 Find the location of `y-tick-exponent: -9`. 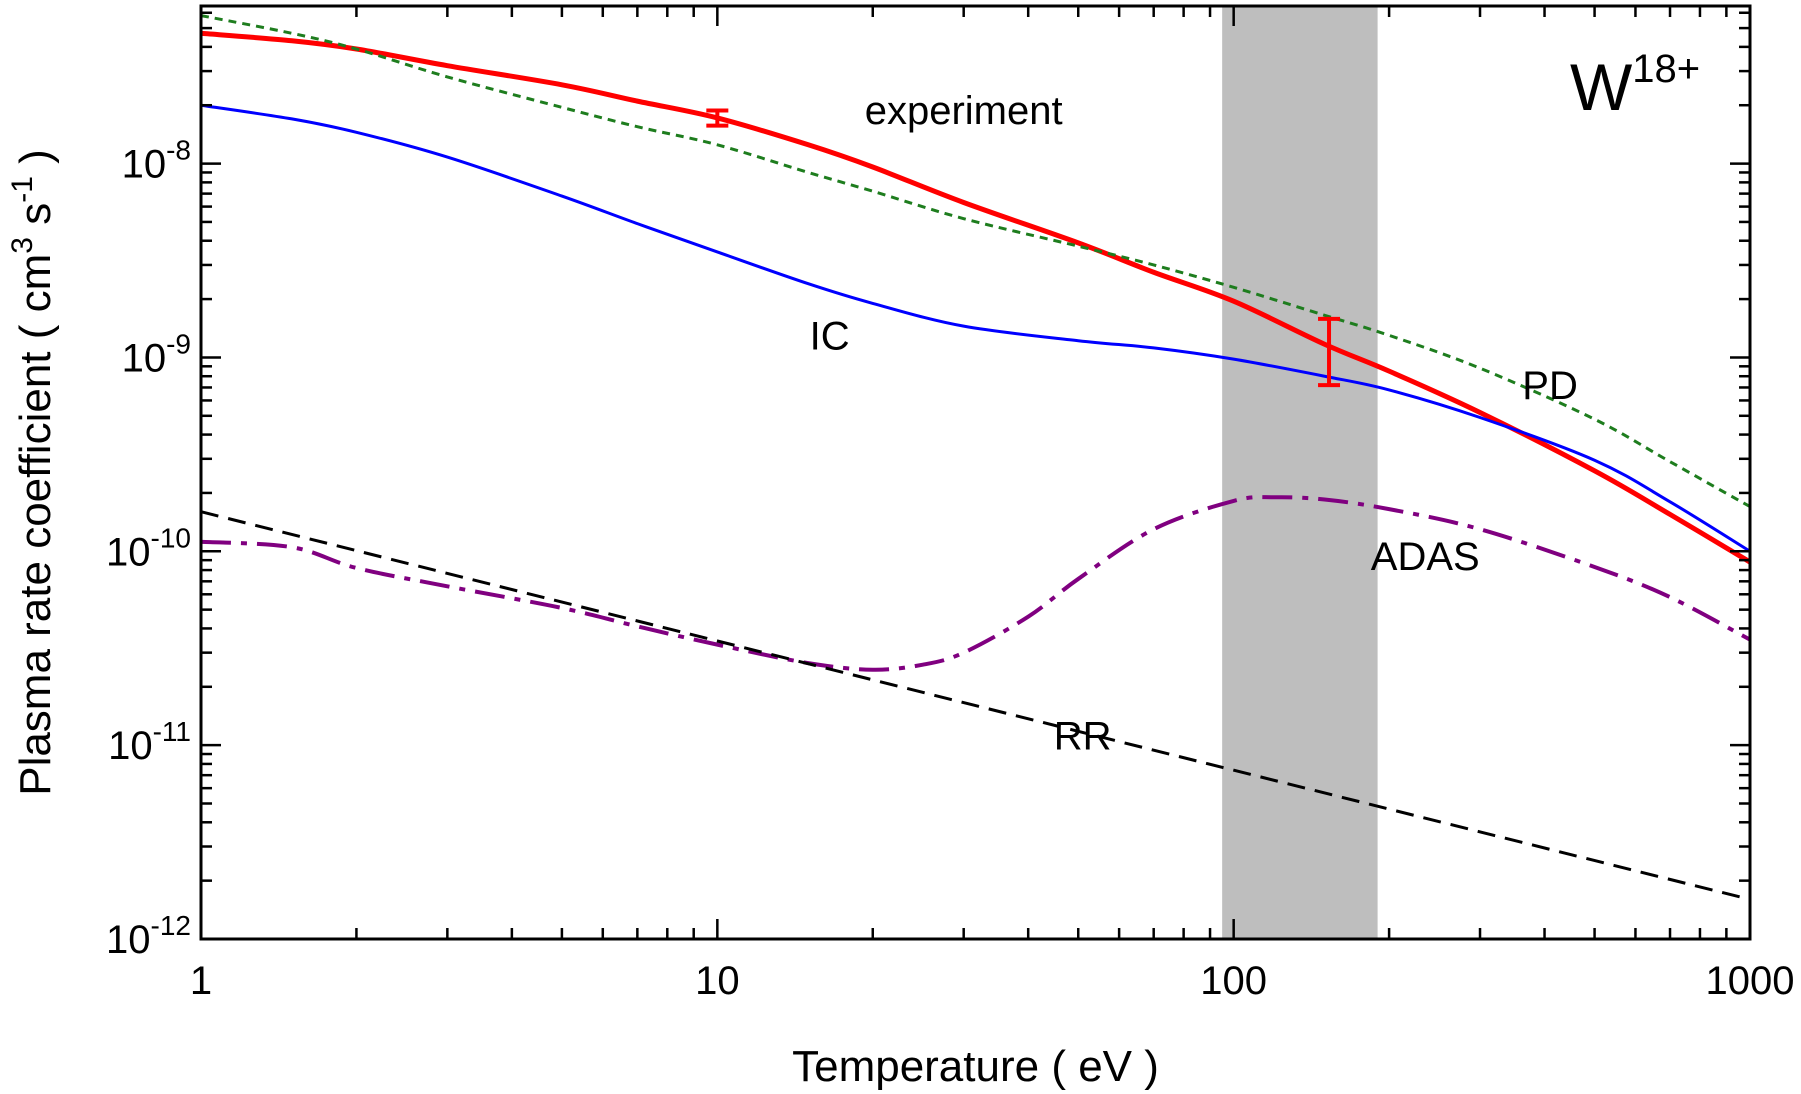

y-tick-exponent: -9 is located at coordinates (178, 343).